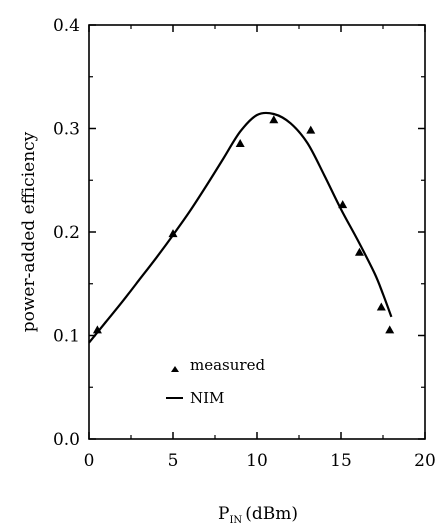 The image size is (438, 530). What do you see at coordinates (271, 514) in the screenshot?
I see `x-axis-label-unit: (dBm)` at bounding box center [271, 514].